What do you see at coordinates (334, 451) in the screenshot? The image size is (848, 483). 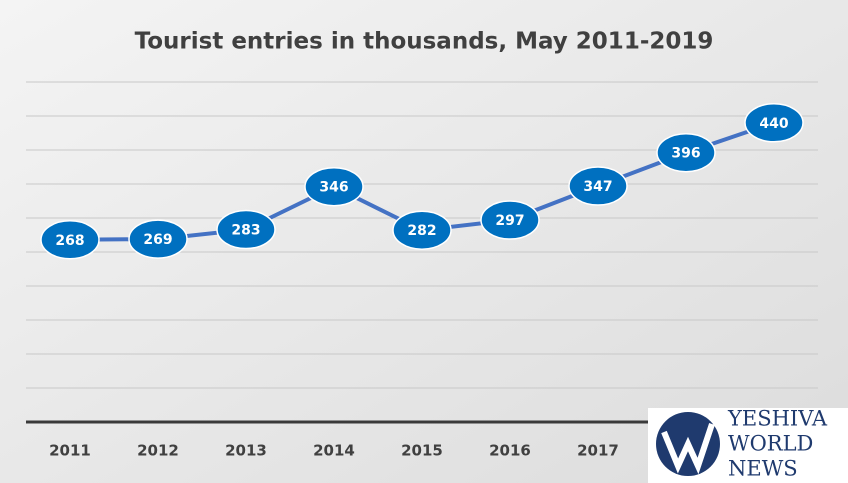 I see `x-tick-label: 2014` at bounding box center [334, 451].